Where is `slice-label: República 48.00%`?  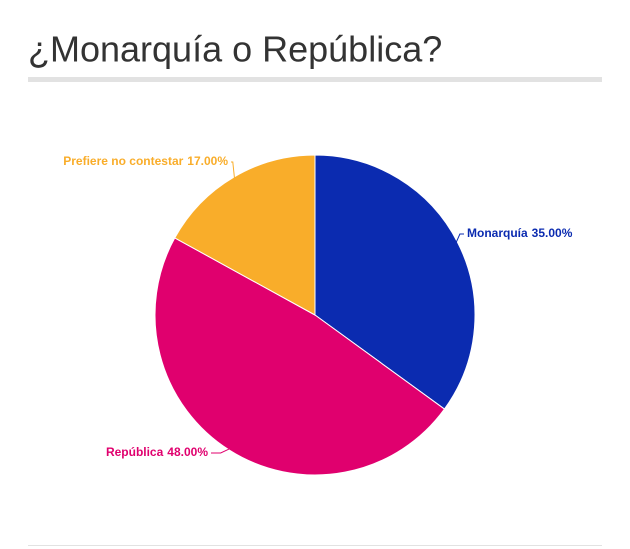
slice-label: República 48.00% is located at coordinates (157, 452).